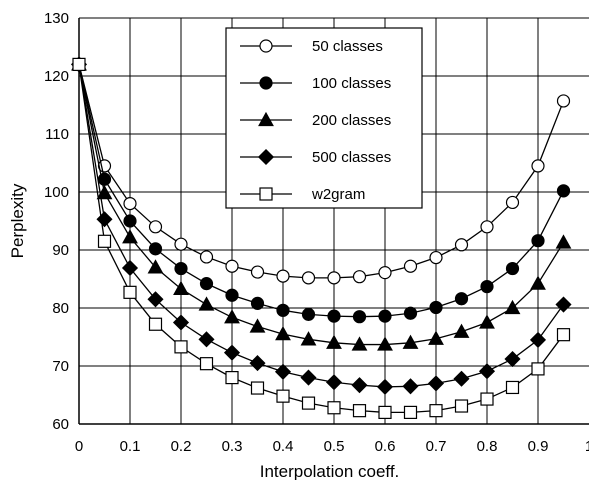 This screenshot has height=480, width=589. I want to click on y-axis-label: Perplexity, so click(17, 220).